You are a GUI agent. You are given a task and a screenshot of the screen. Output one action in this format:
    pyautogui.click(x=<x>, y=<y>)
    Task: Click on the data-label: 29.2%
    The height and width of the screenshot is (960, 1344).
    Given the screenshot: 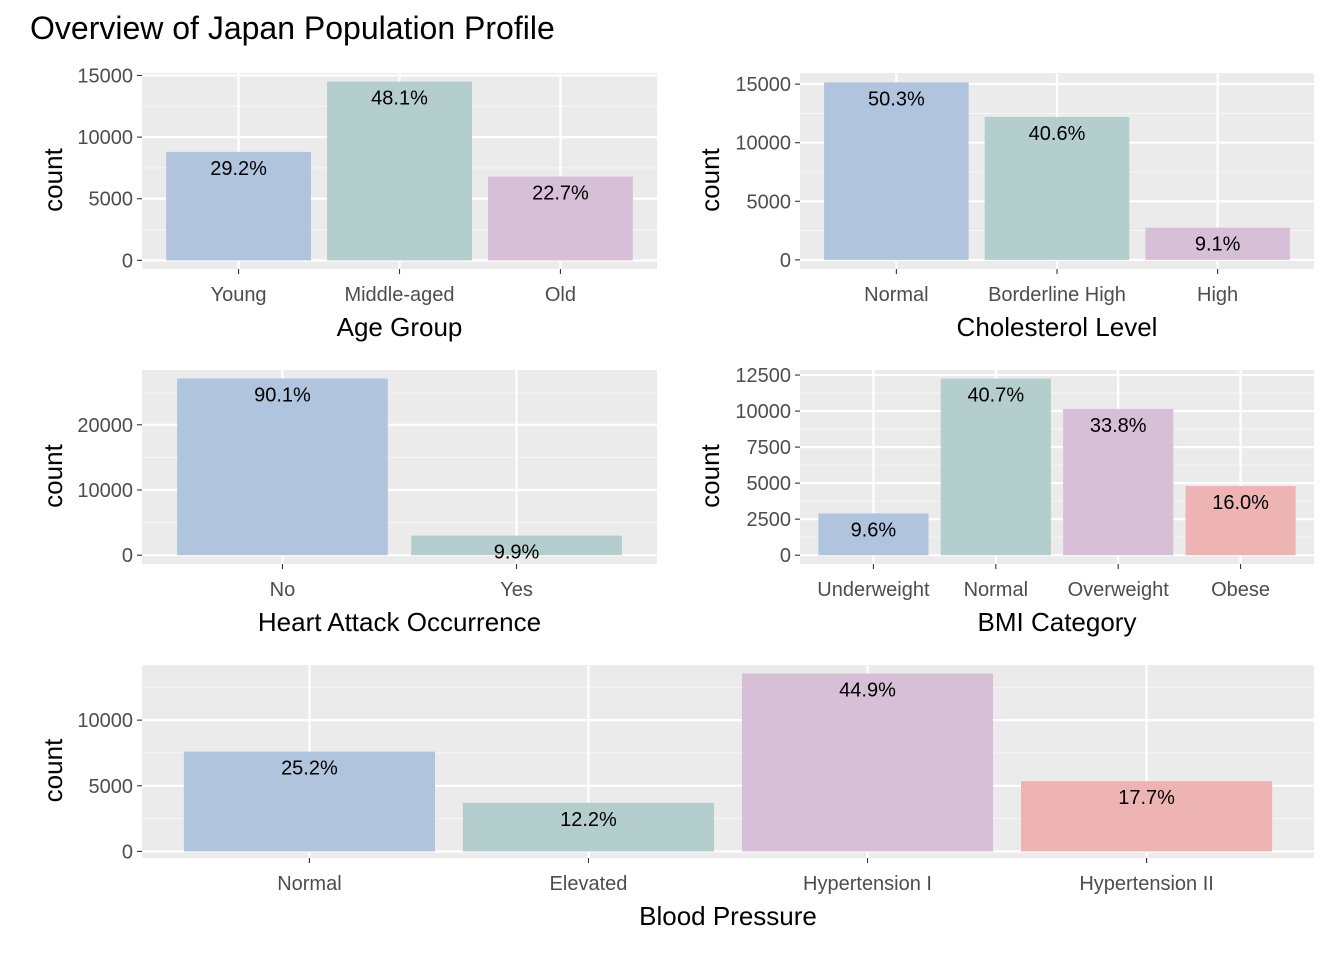 What is the action you would take?
    pyautogui.click(x=238, y=169)
    